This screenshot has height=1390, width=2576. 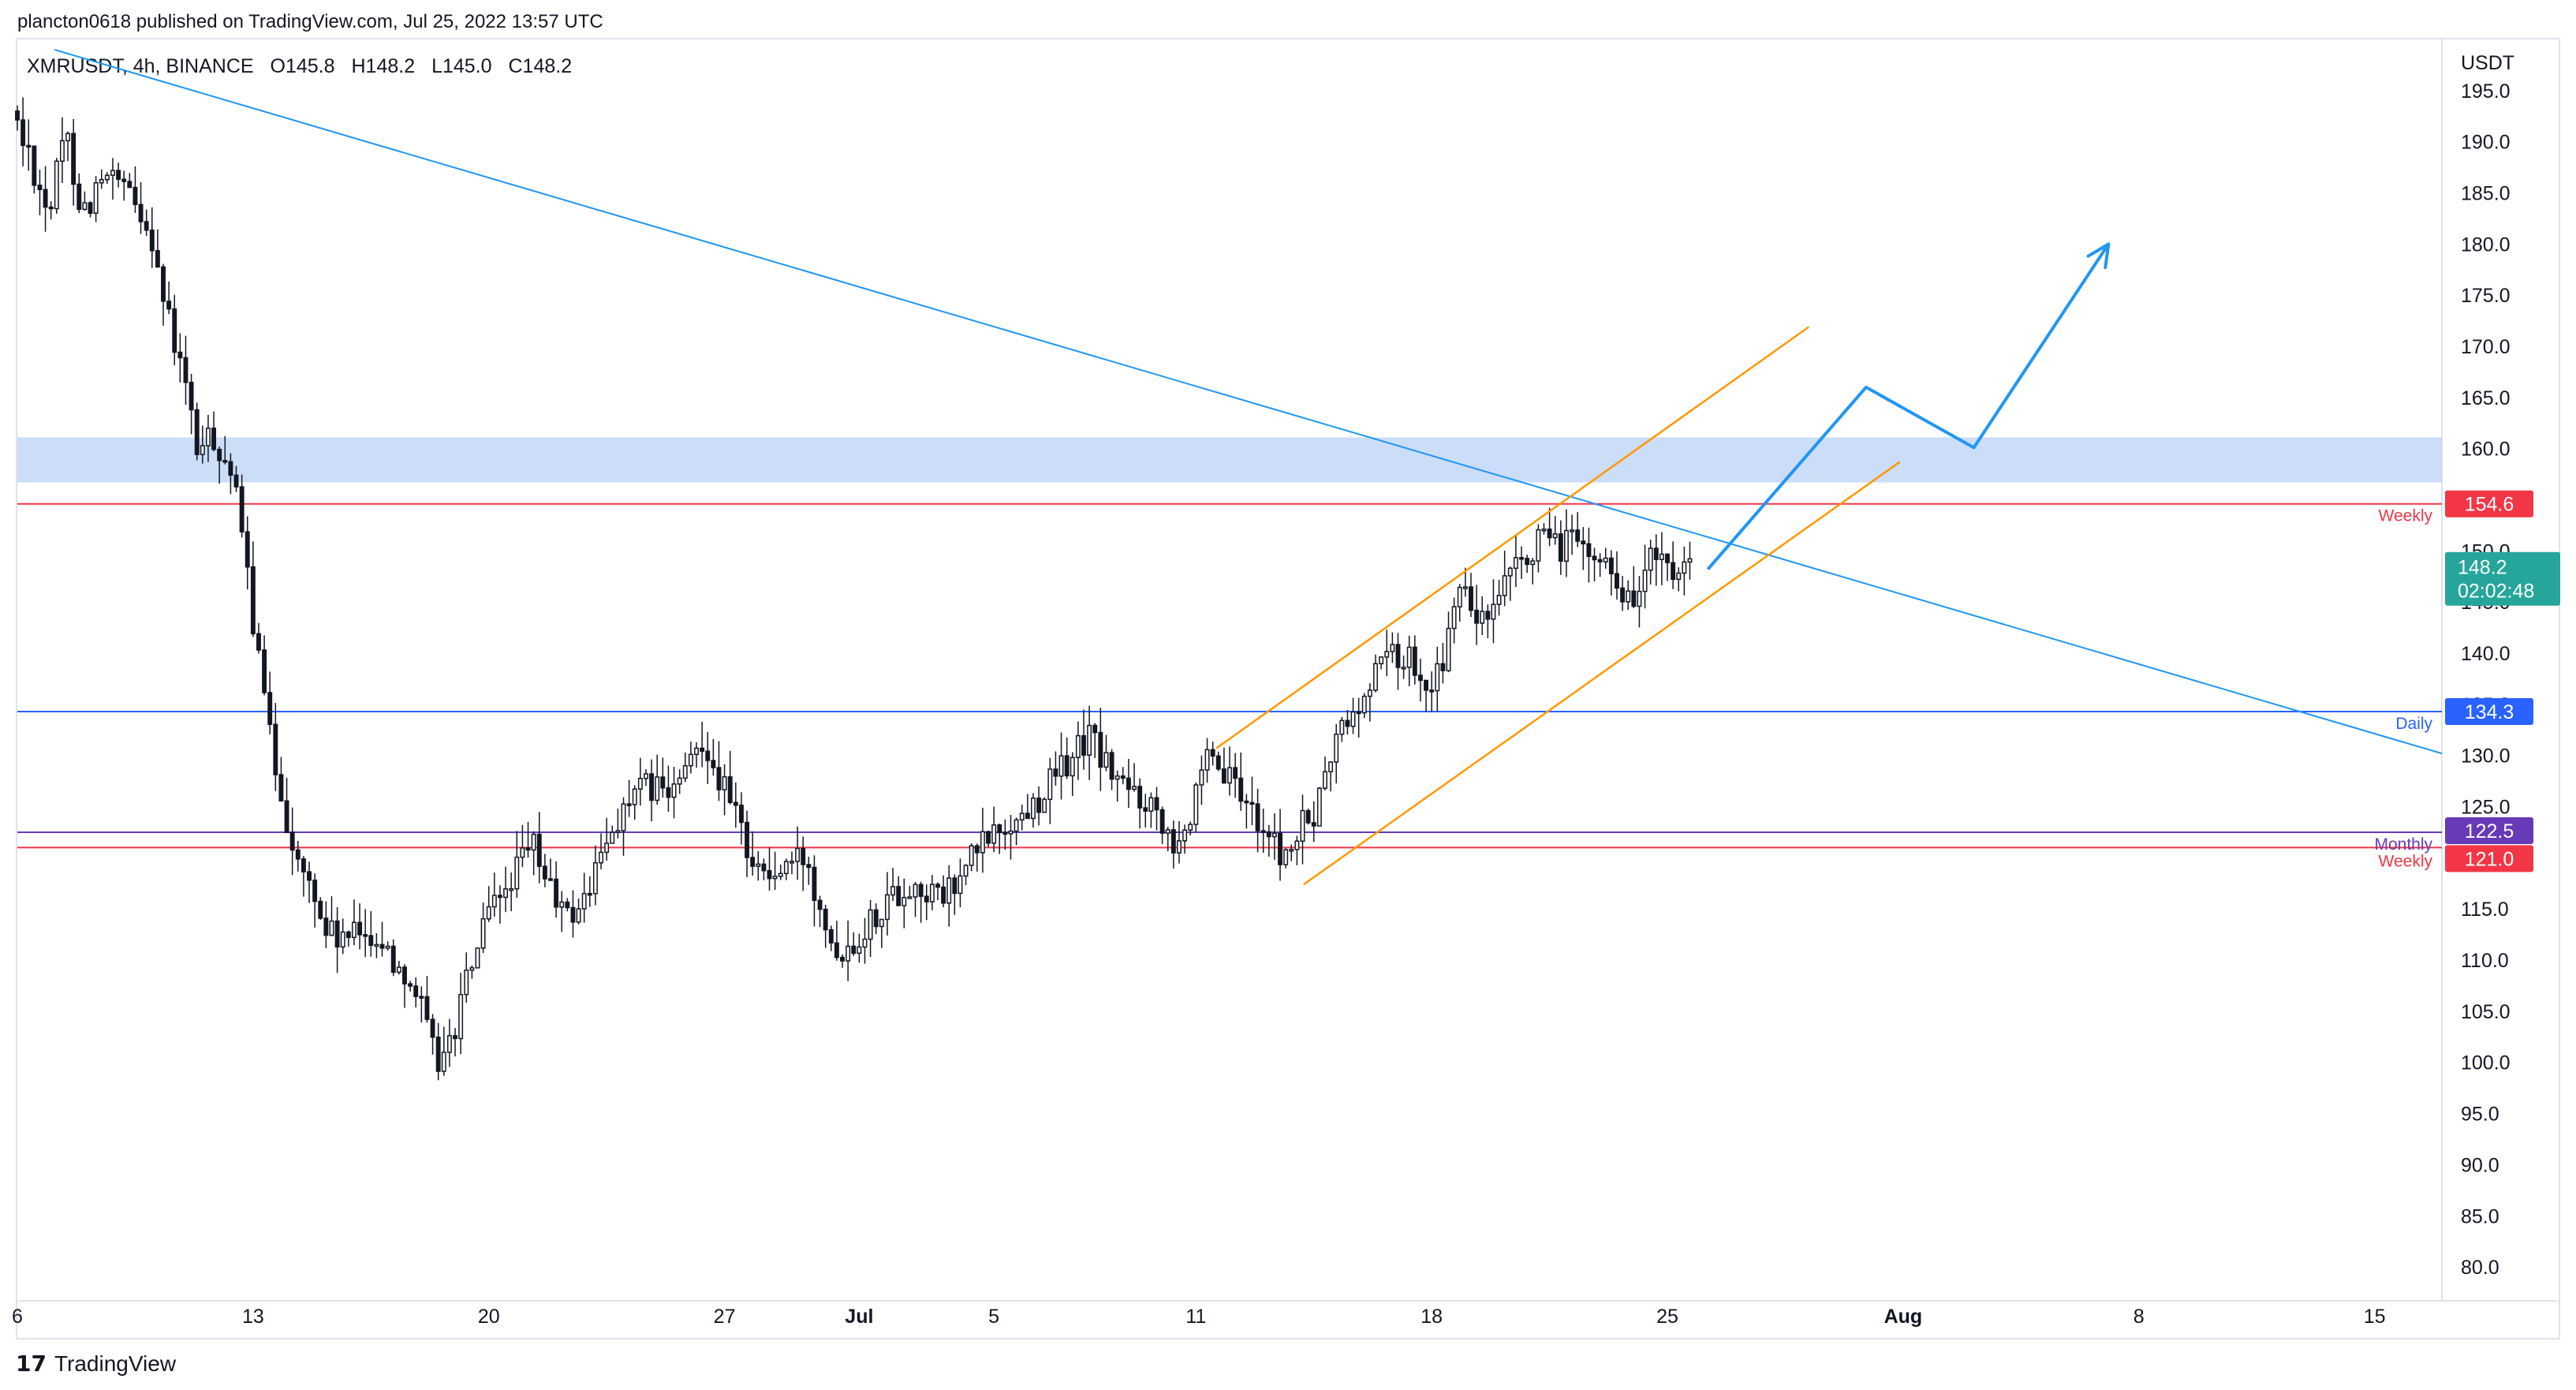 I want to click on resistance-zone, so click(x=1229, y=460).